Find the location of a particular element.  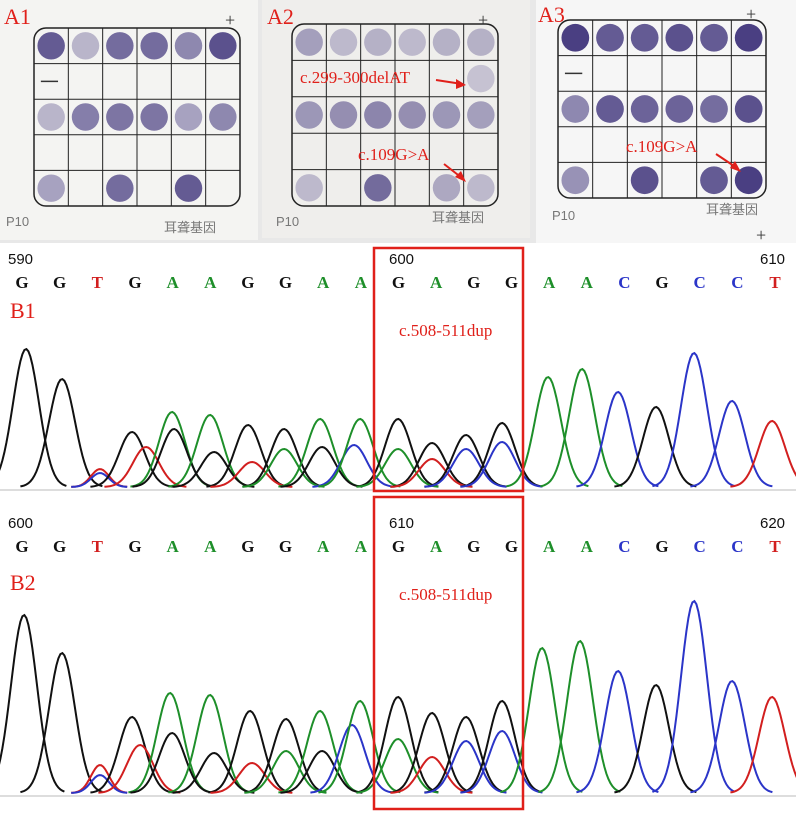

base-call: C is located at coordinates (737, 546).